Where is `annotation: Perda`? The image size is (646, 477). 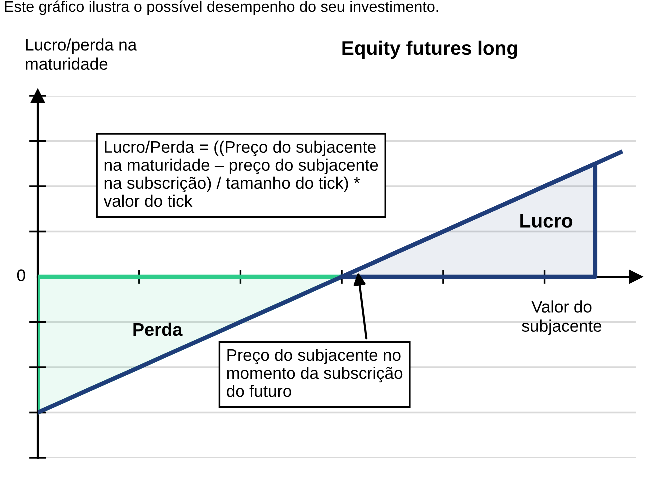
annotation: Perda is located at coordinates (158, 329).